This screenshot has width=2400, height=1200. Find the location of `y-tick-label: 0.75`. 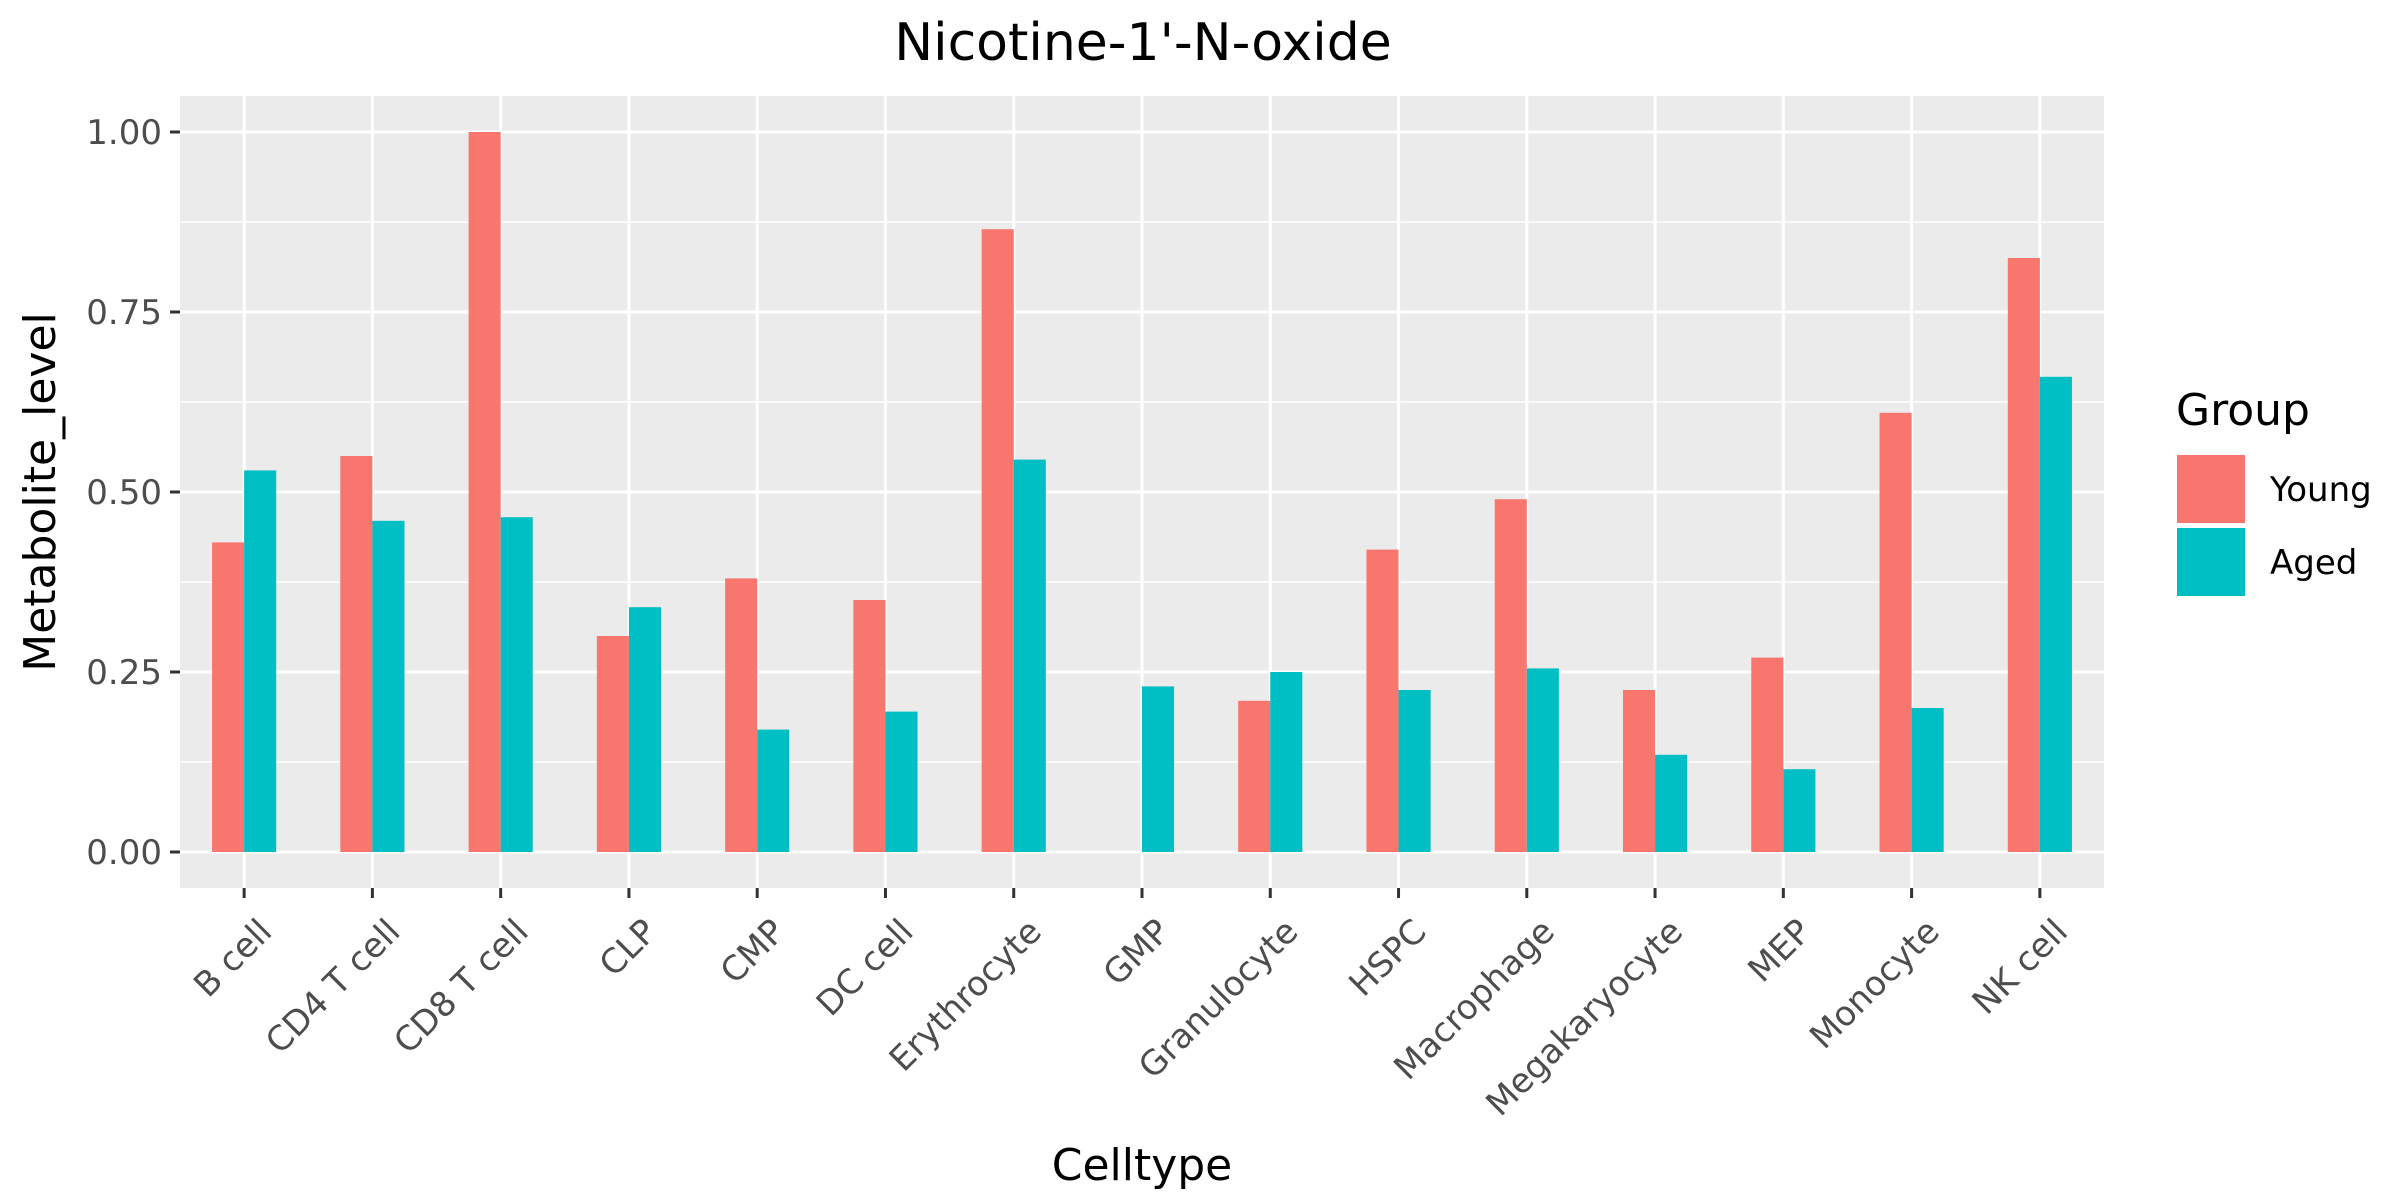

y-tick-label: 0.75 is located at coordinates (124, 313).